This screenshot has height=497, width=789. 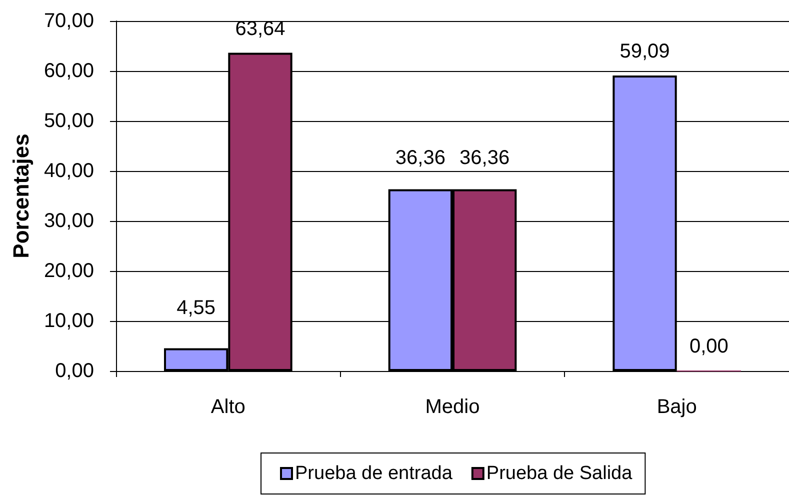 I want to click on y-tick-label: 0,00, so click(x=74, y=371).